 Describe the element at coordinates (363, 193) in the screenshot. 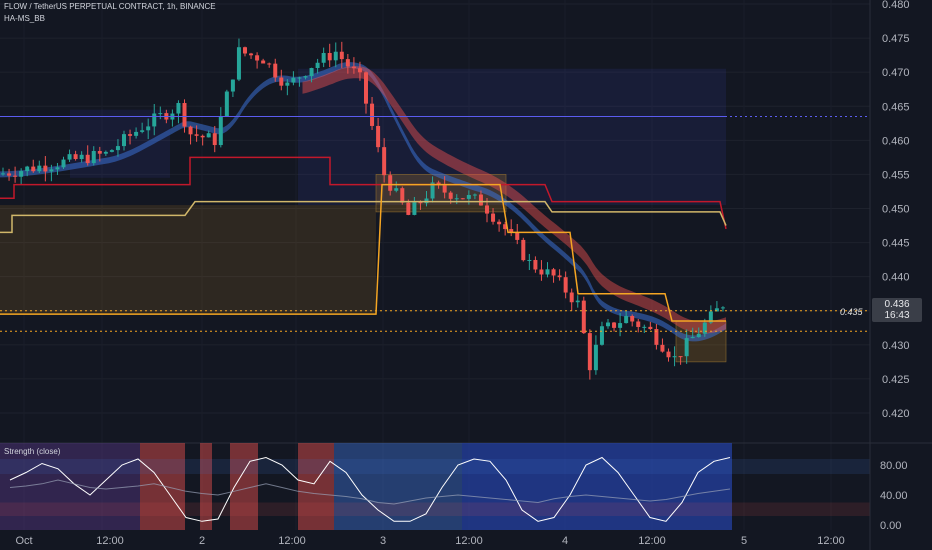

I see `resistance-line` at that location.